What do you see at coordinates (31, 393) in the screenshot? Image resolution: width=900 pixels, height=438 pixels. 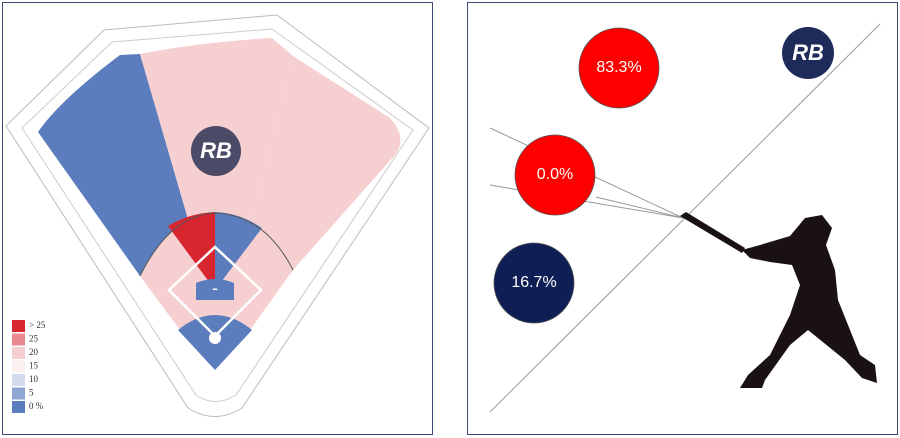 I see `legend-label: 5` at bounding box center [31, 393].